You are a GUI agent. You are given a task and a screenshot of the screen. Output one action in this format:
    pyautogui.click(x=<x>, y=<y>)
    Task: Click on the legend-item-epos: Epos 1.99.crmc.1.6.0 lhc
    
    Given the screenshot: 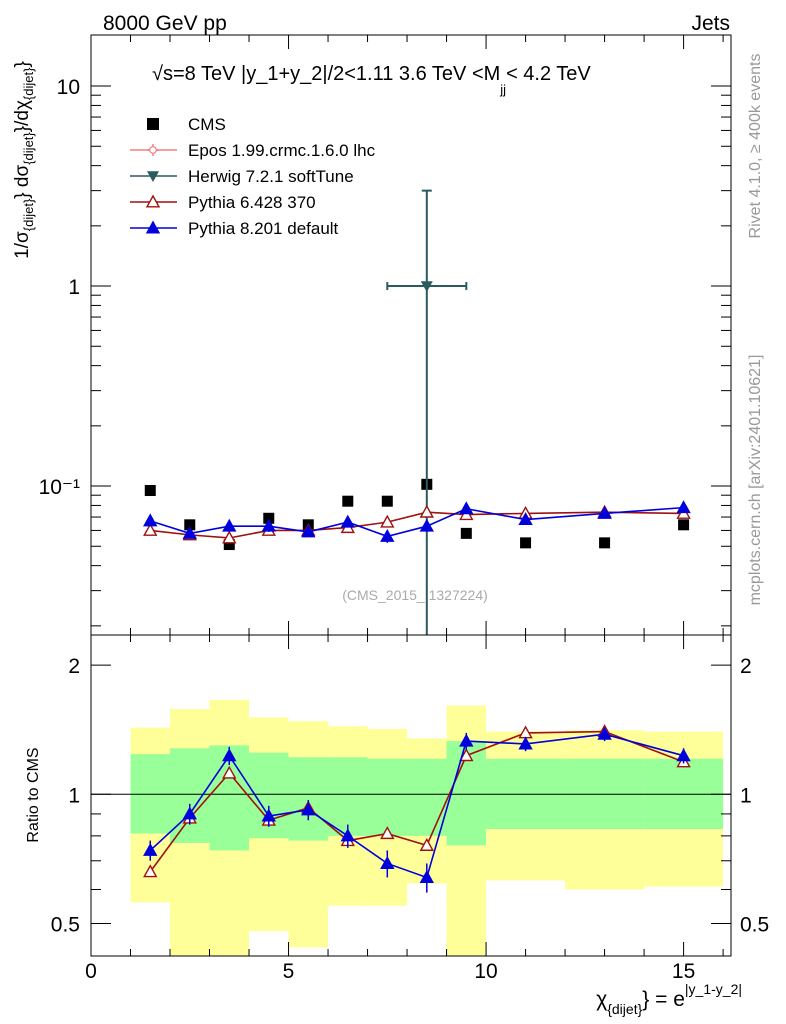 What is the action you would take?
    pyautogui.click(x=253, y=150)
    